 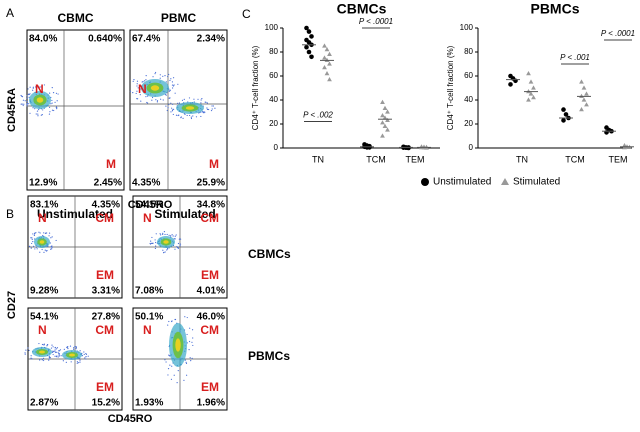 What do you see at coordinates (273, 75) in the screenshot?
I see `y-tick-label: 60` at bounding box center [273, 75].